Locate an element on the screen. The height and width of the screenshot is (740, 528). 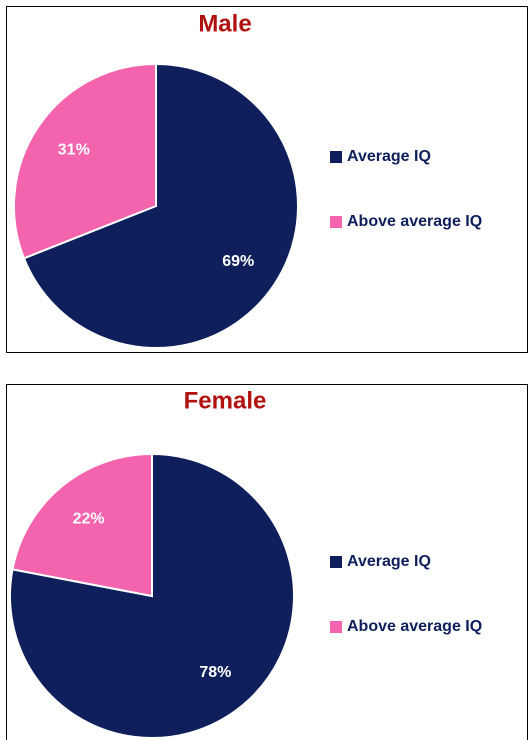
slice-label: 78% is located at coordinates (215, 672).